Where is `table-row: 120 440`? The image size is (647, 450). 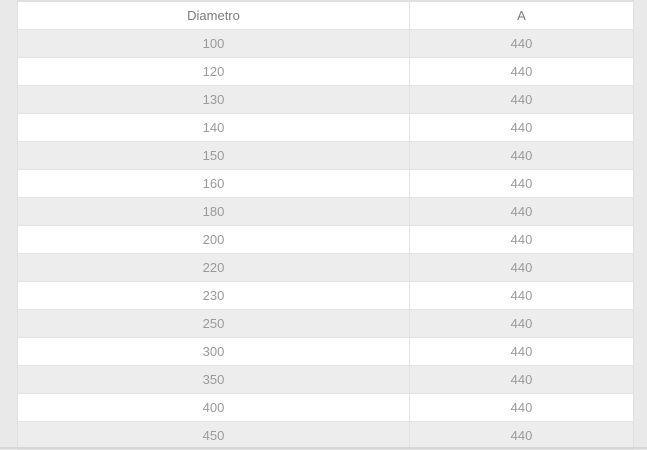 table-row: 120 440 is located at coordinates (325, 71).